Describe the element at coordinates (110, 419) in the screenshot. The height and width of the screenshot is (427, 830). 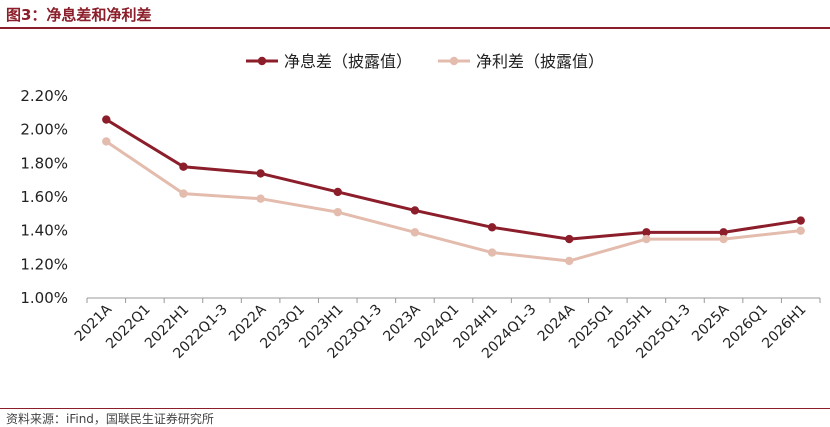
I see `source-note: 资料来源：iFind，国联民生证券研究所` at that location.